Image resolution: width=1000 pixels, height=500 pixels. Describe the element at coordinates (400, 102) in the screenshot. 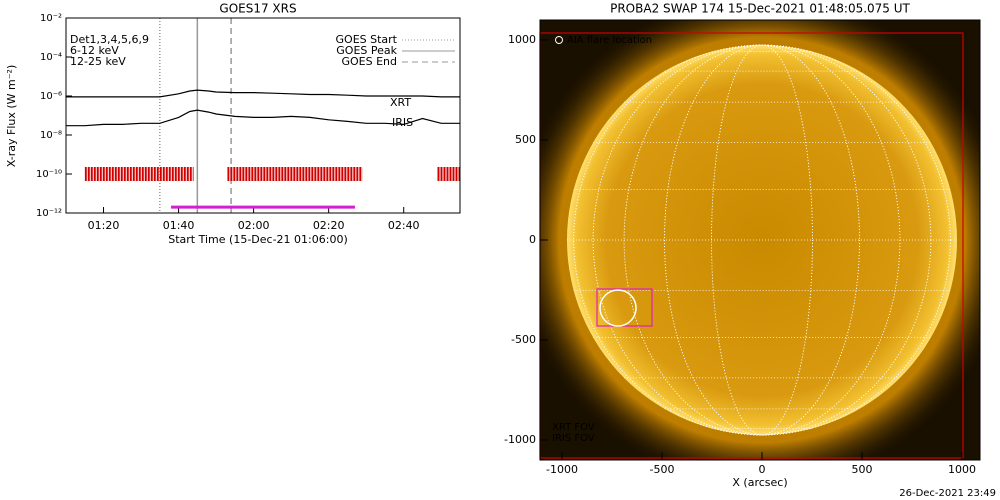

I see `coverage-label: XRT` at that location.